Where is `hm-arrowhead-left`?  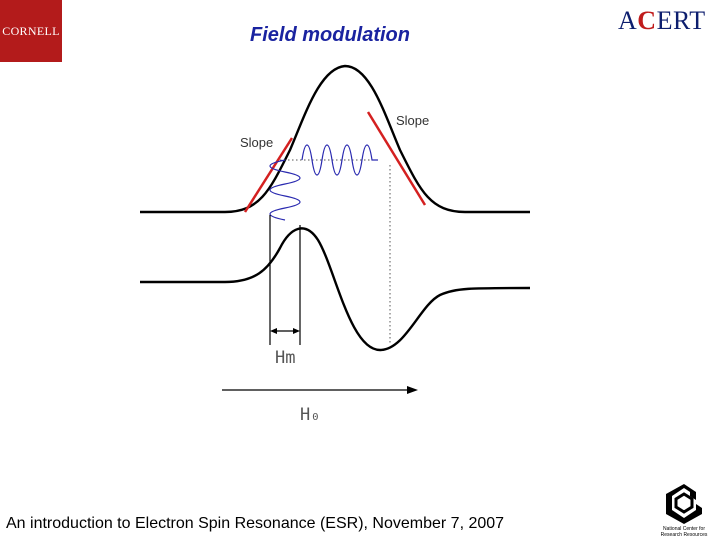
hm-arrowhead-left is located at coordinates (273, 331).